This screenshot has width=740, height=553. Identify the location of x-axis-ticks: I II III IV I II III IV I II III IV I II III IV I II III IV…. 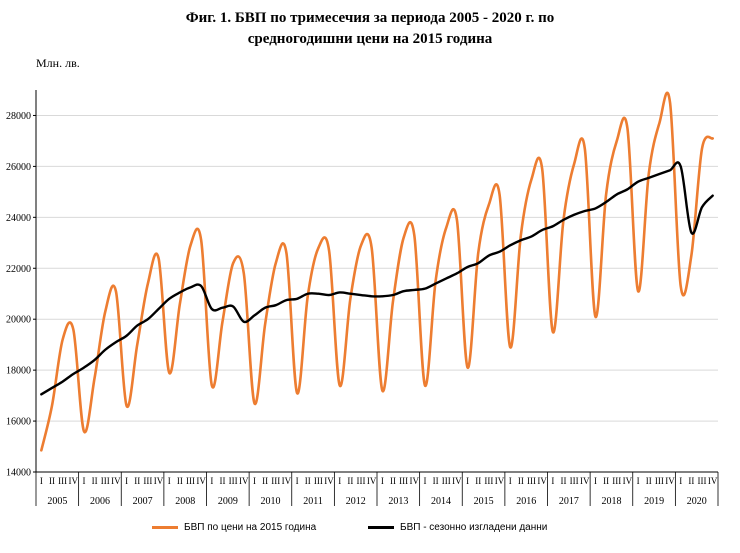
(377, 489).